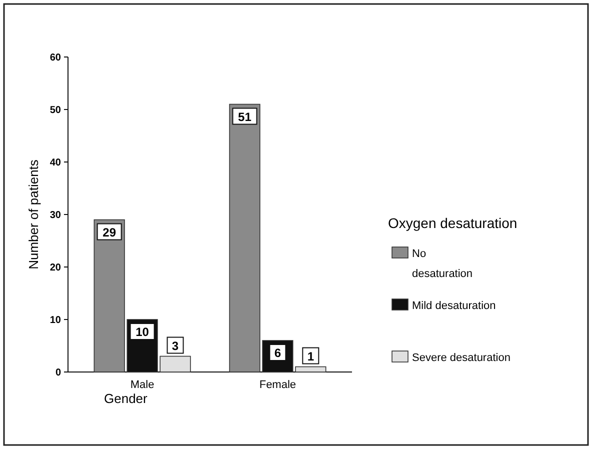 The image size is (592, 449). Describe the element at coordinates (461, 358) in the screenshot. I see `legend-label: Severe desaturation` at that location.